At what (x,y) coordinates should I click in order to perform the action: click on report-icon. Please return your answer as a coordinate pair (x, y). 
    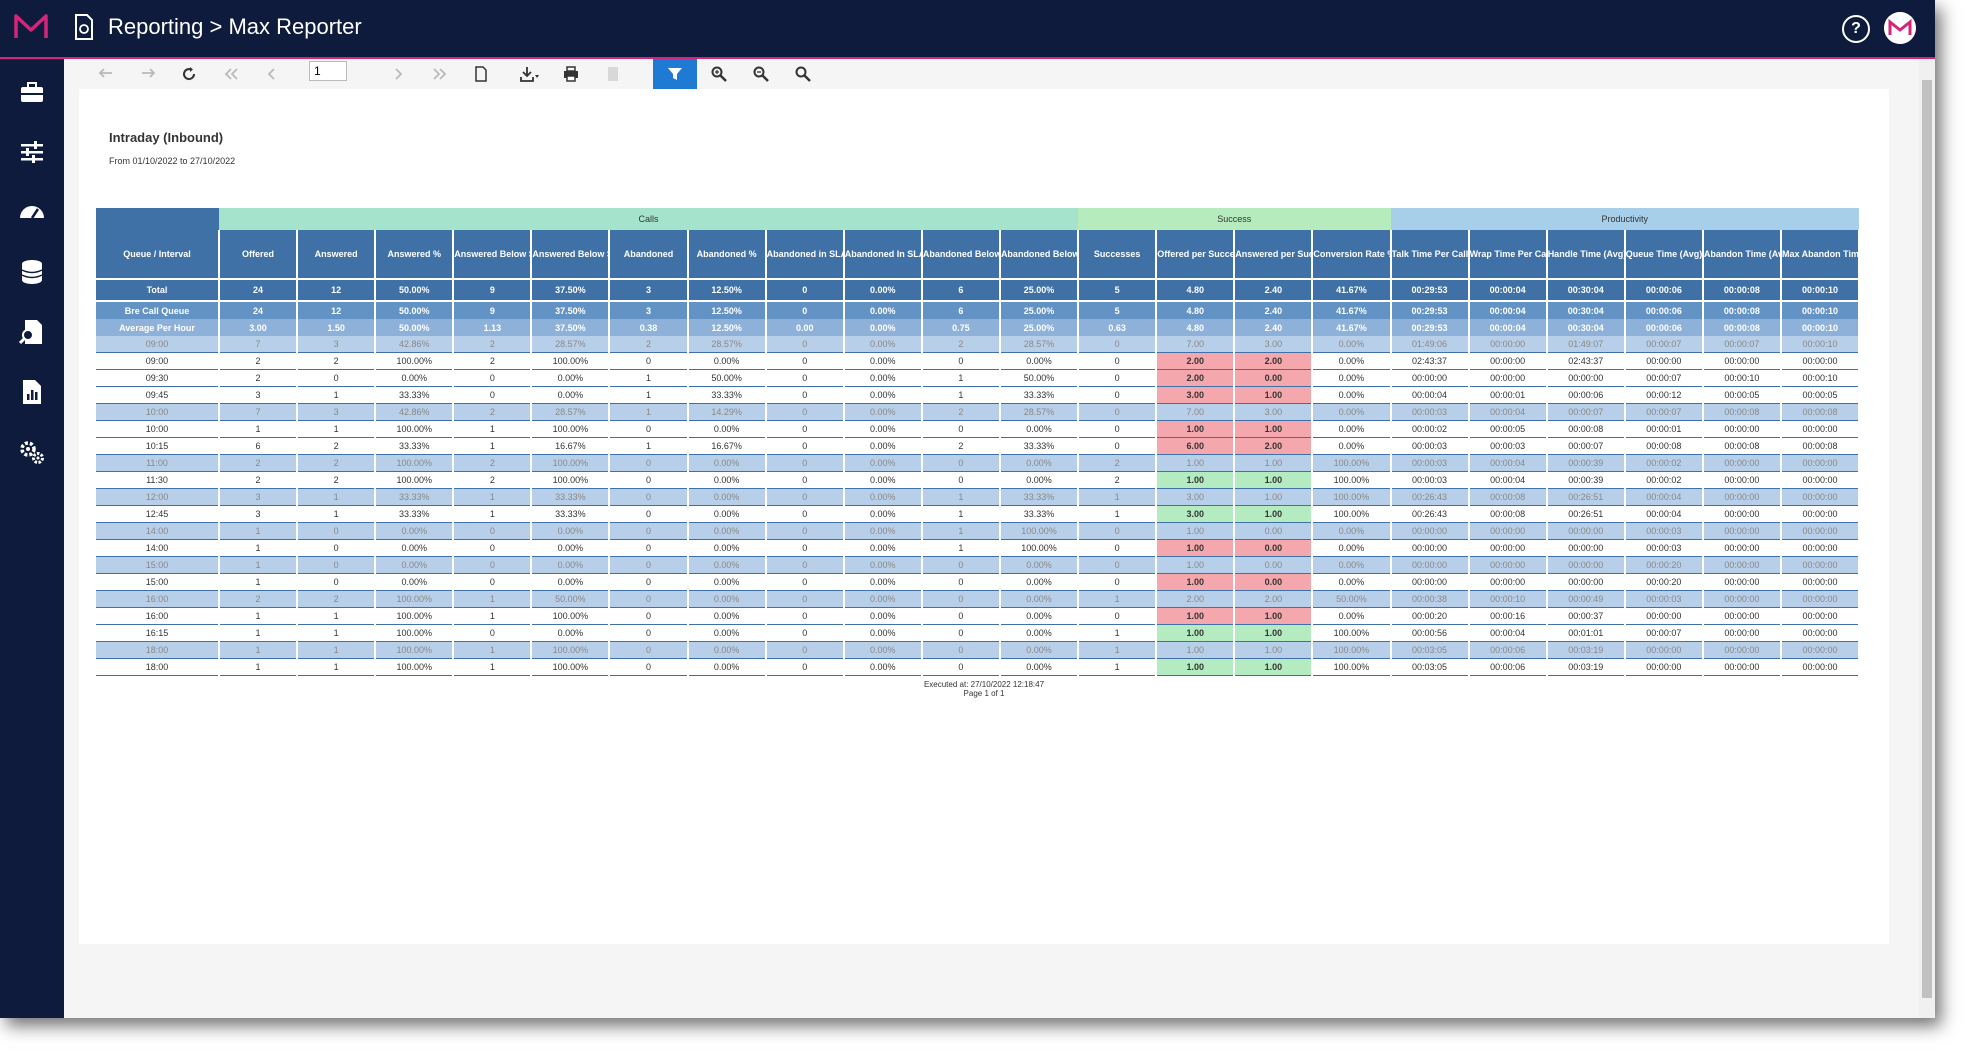
    Looking at the image, I should click on (32, 392).